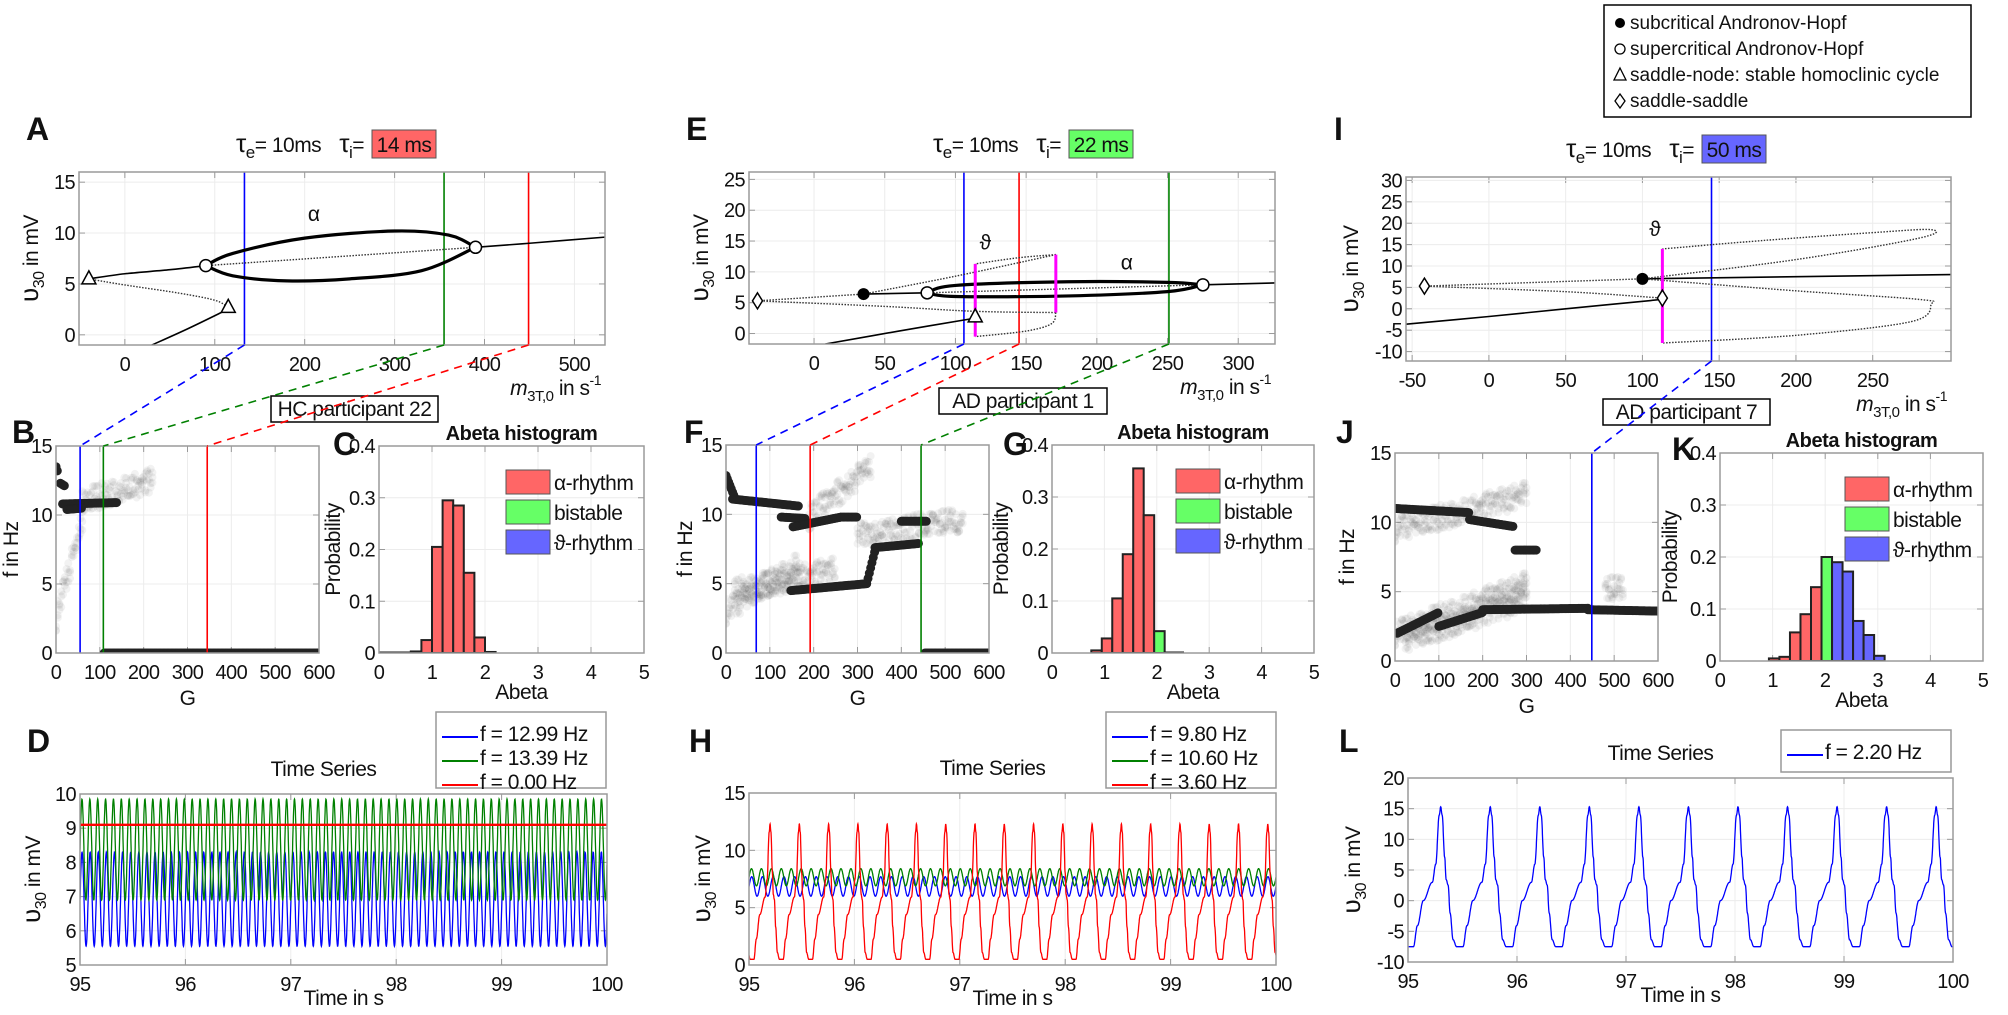 The width and height of the screenshot is (2008, 1015). I want to click on legend-label: supercritical Andronov-Hopf, so click(1747, 49).